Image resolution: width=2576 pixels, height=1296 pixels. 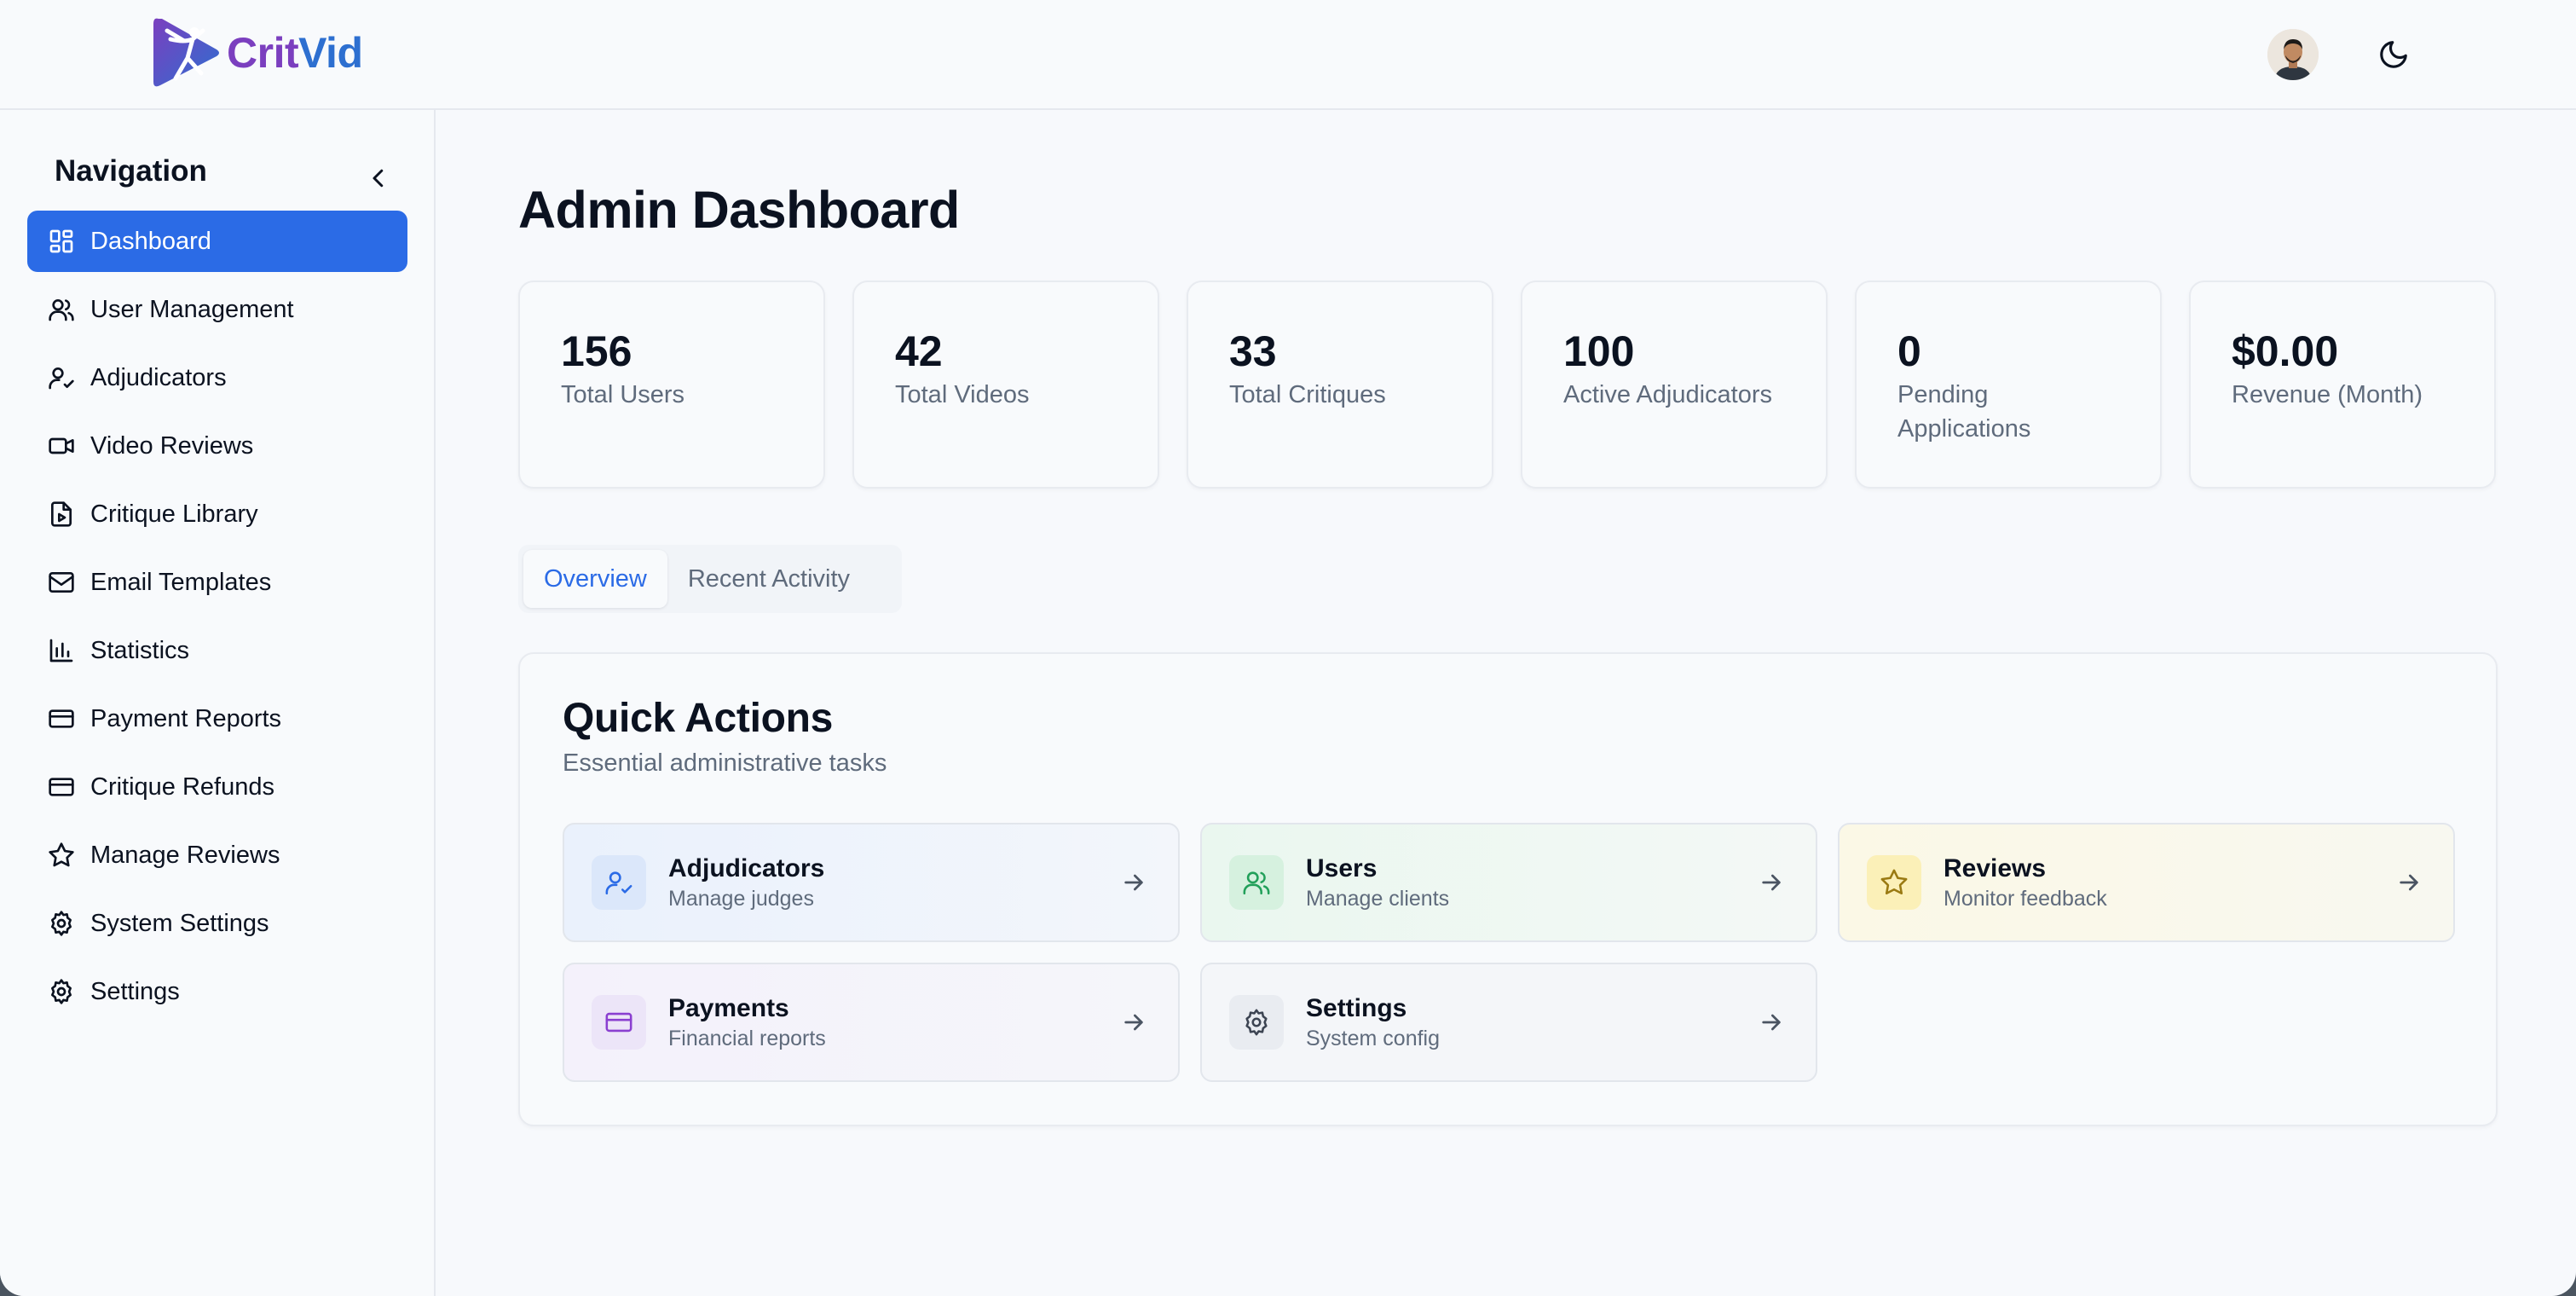 What do you see at coordinates (1668, 394) in the screenshot?
I see `stat-label: Active Adjudicators` at bounding box center [1668, 394].